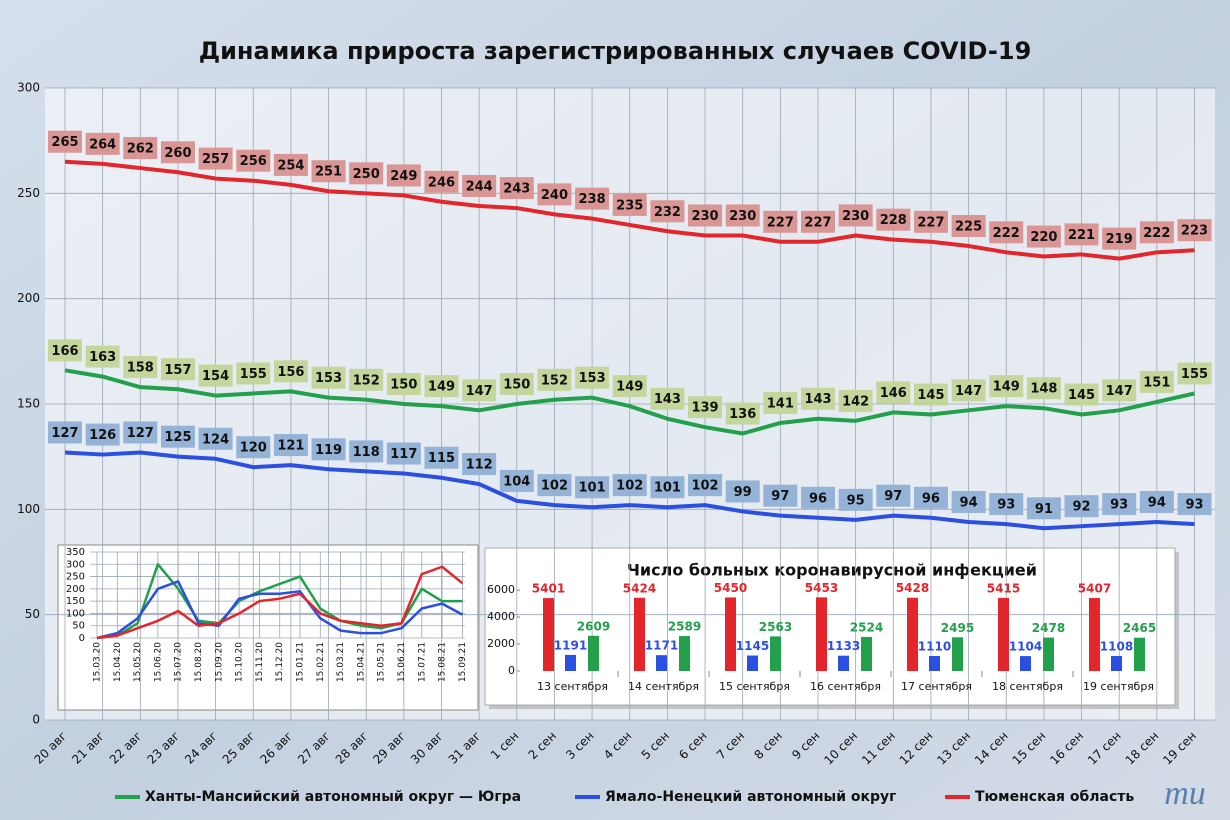 This screenshot has width=1230, height=820. Describe the element at coordinates (1048, 628) in the screenshot. I see `value-label: 2478` at that location.